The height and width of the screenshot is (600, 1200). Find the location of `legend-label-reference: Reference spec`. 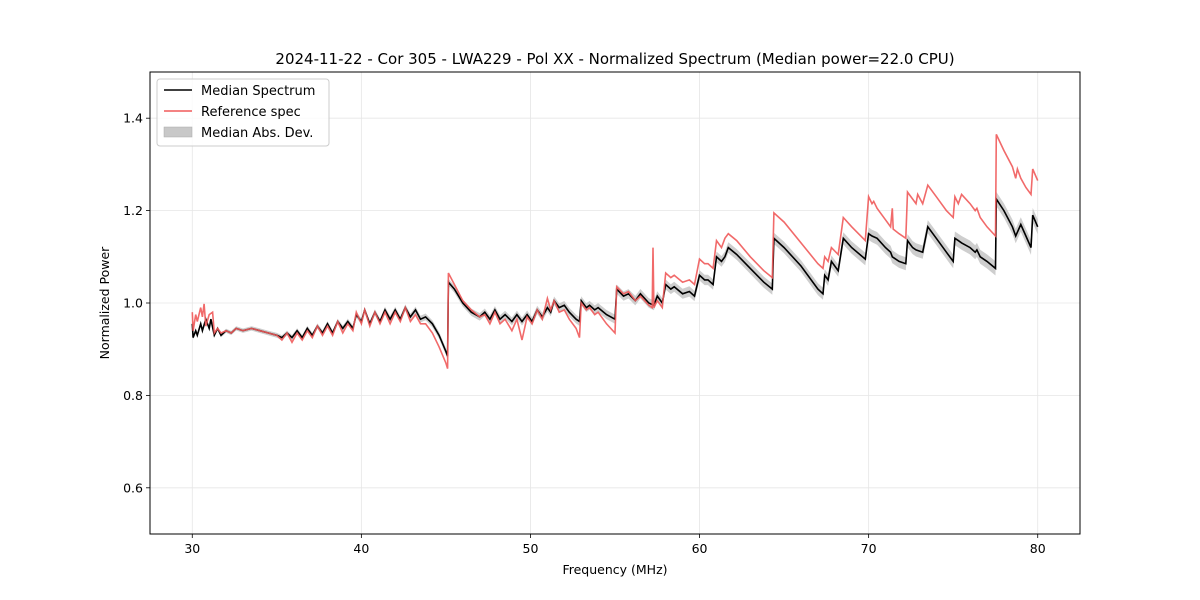

legend-label-reference: Reference spec is located at coordinates (251, 112).